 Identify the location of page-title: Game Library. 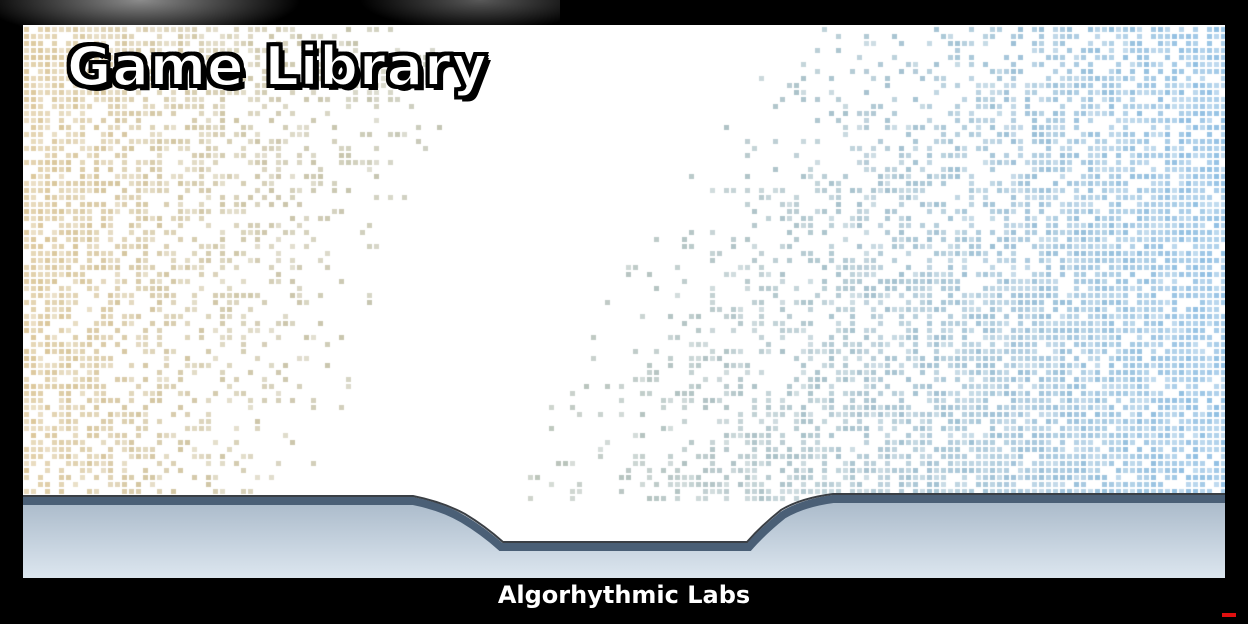
(277, 66).